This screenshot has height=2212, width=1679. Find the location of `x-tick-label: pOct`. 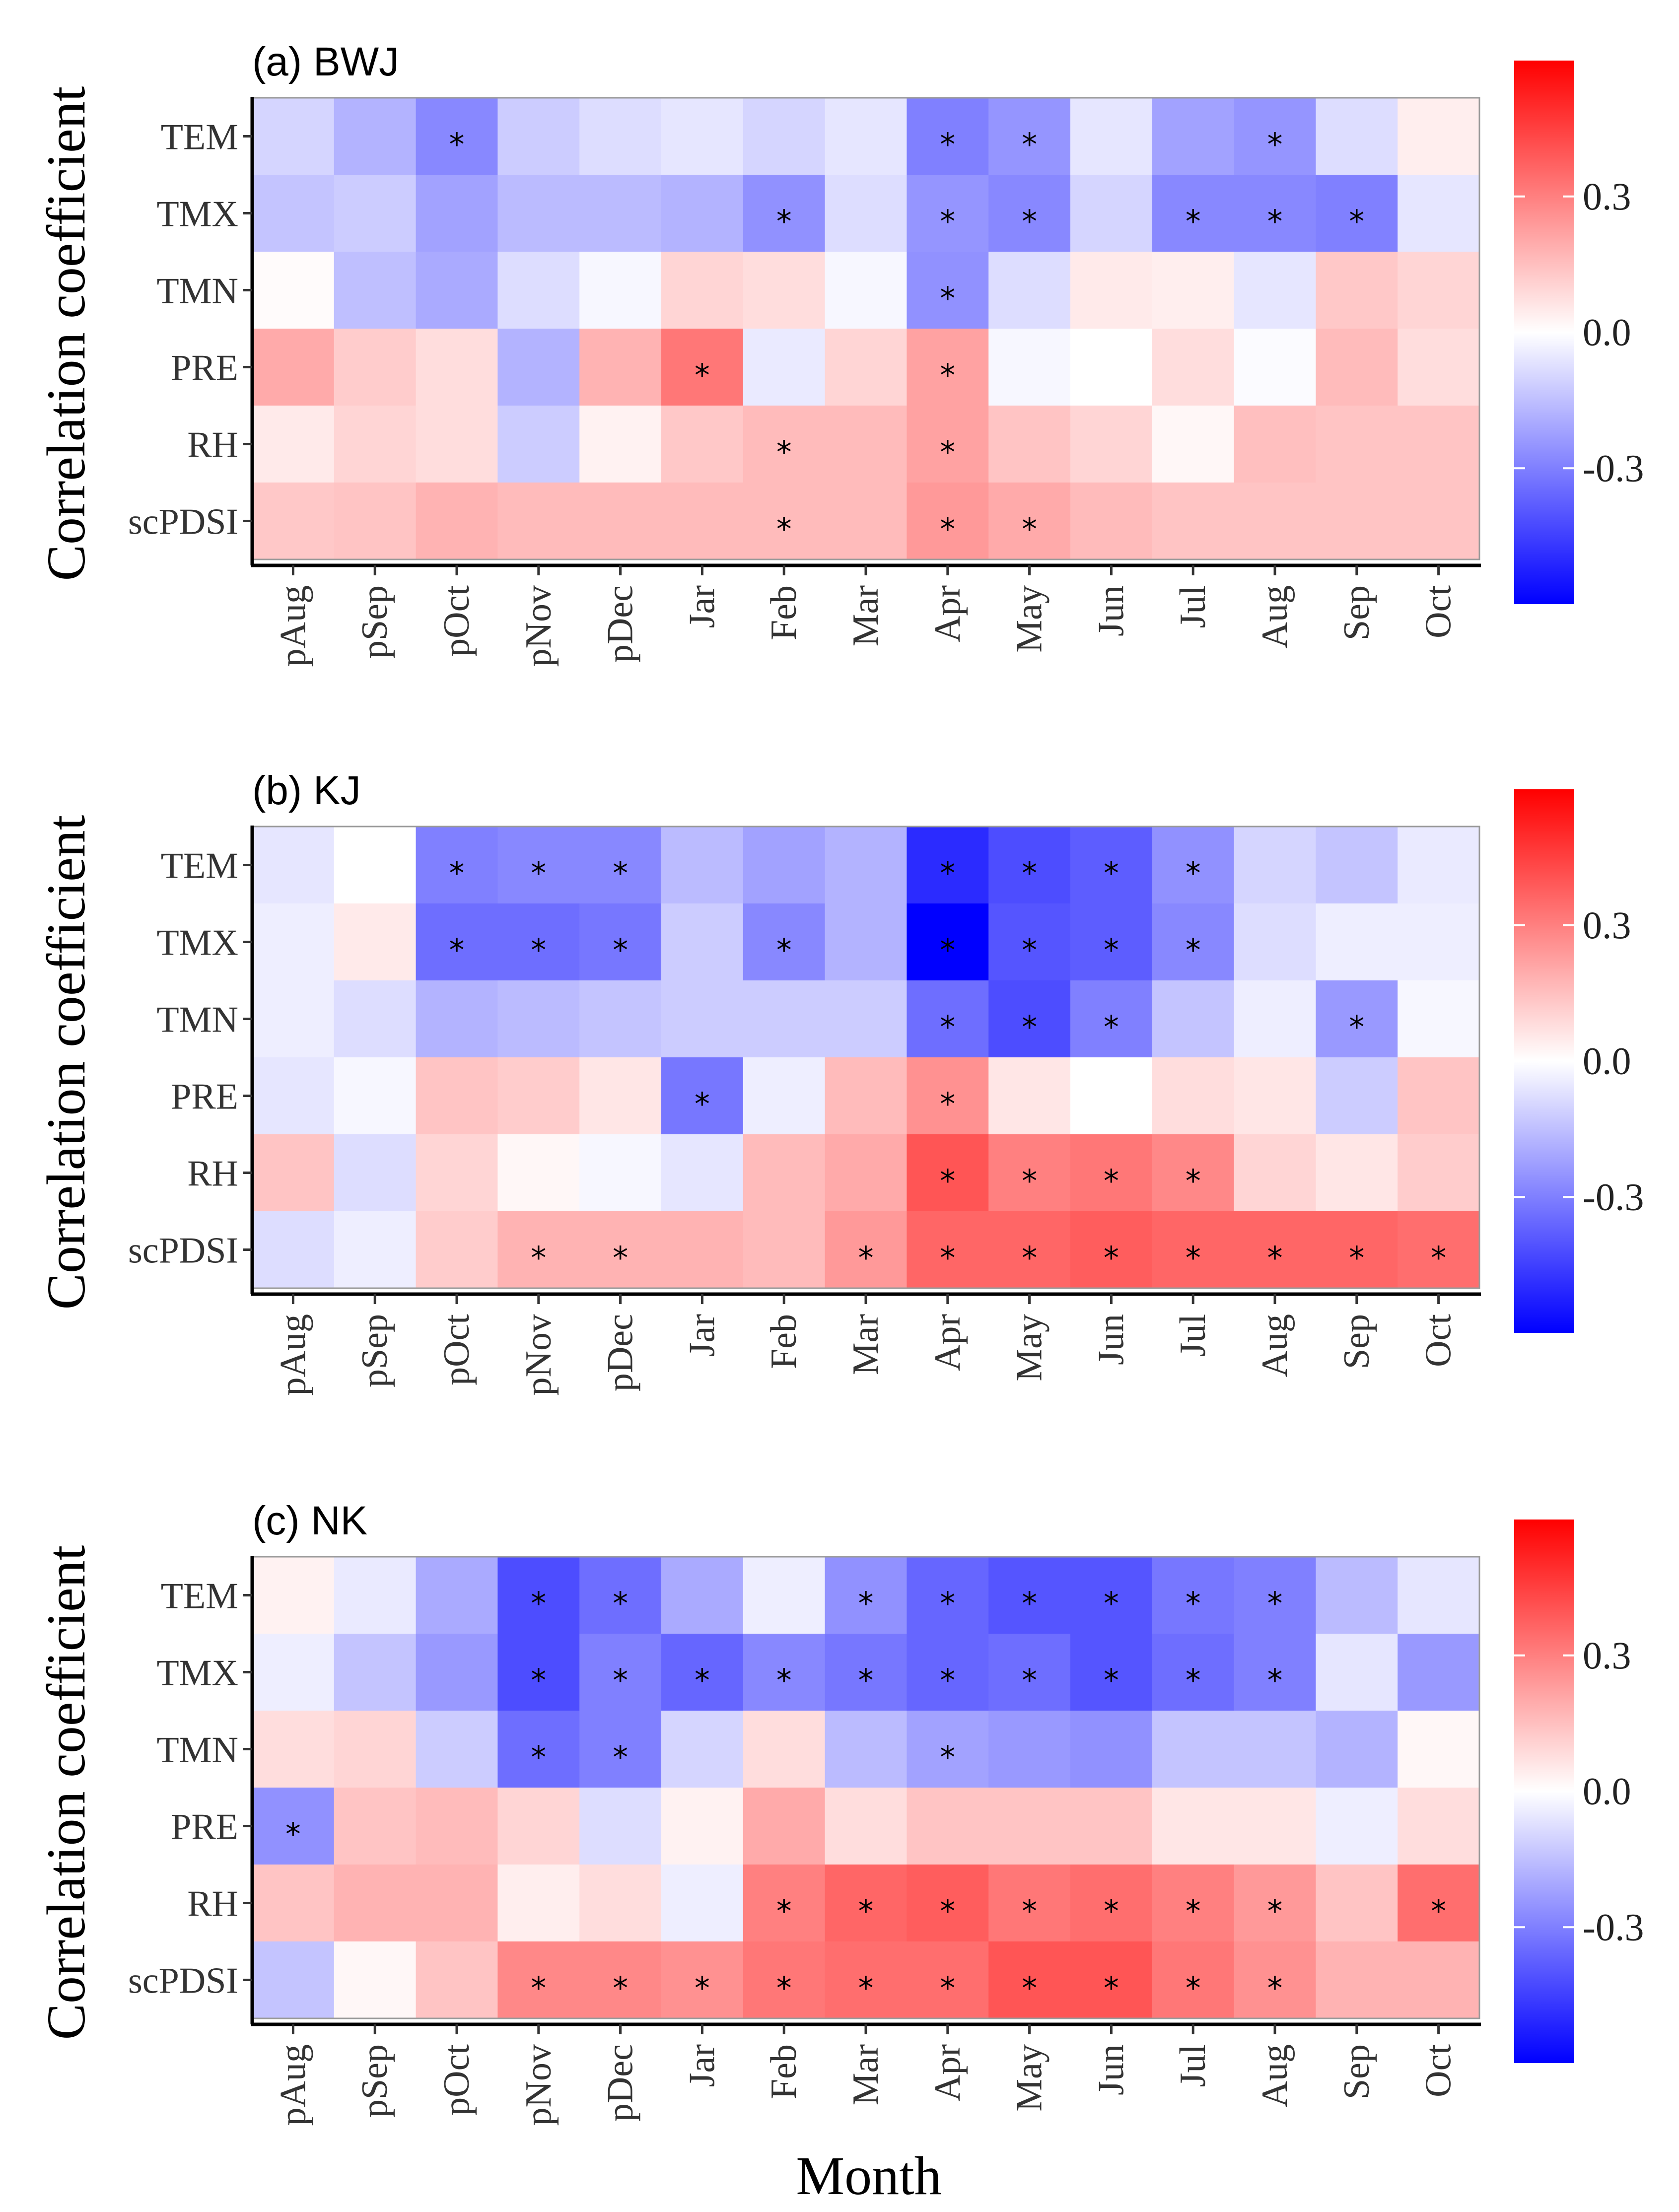

x-tick-label: pOct is located at coordinates (457, 1349).